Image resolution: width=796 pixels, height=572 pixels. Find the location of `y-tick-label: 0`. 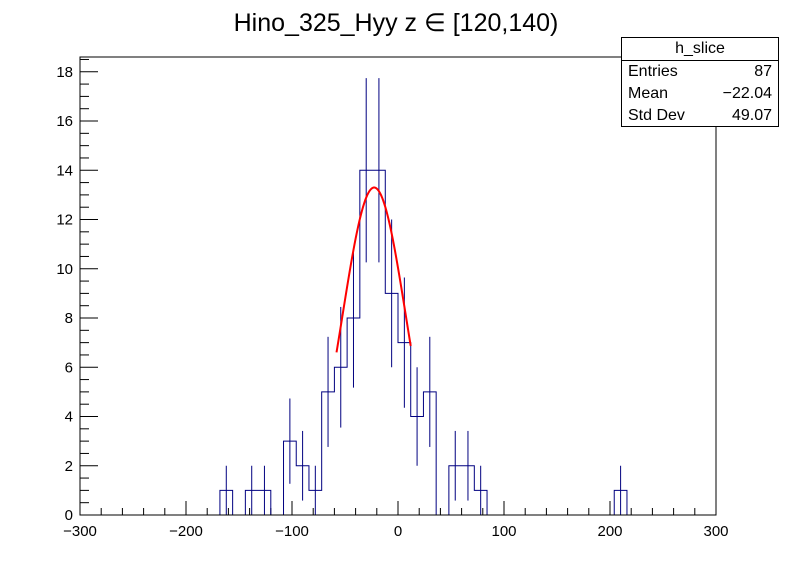

y-tick-label: 0 is located at coordinates (69, 515).